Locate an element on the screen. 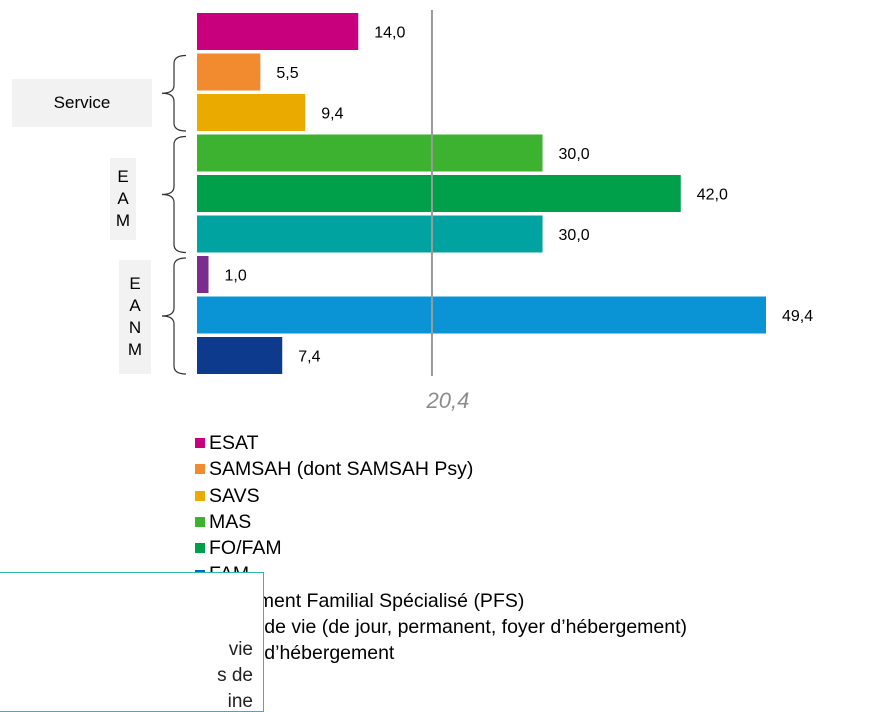 The height and width of the screenshot is (712, 871). group-label-eanm-letter: A is located at coordinates (134, 306).